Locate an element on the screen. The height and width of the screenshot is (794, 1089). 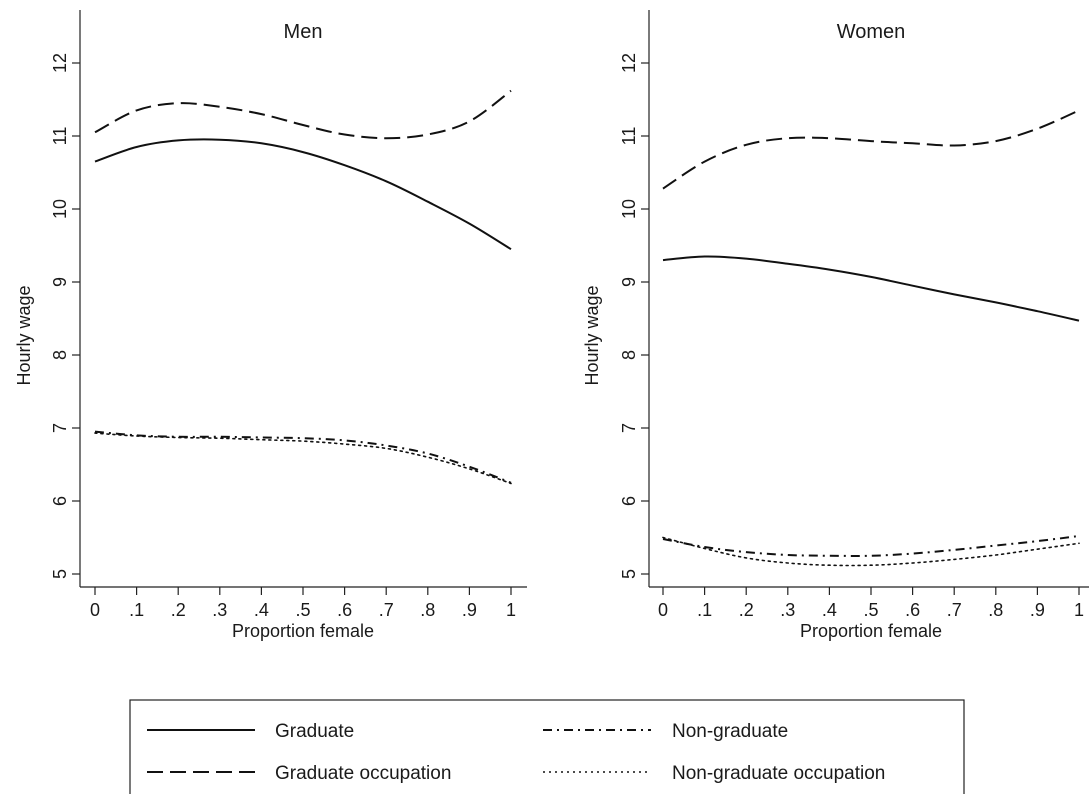
panel-title: Women is located at coordinates (871, 32).